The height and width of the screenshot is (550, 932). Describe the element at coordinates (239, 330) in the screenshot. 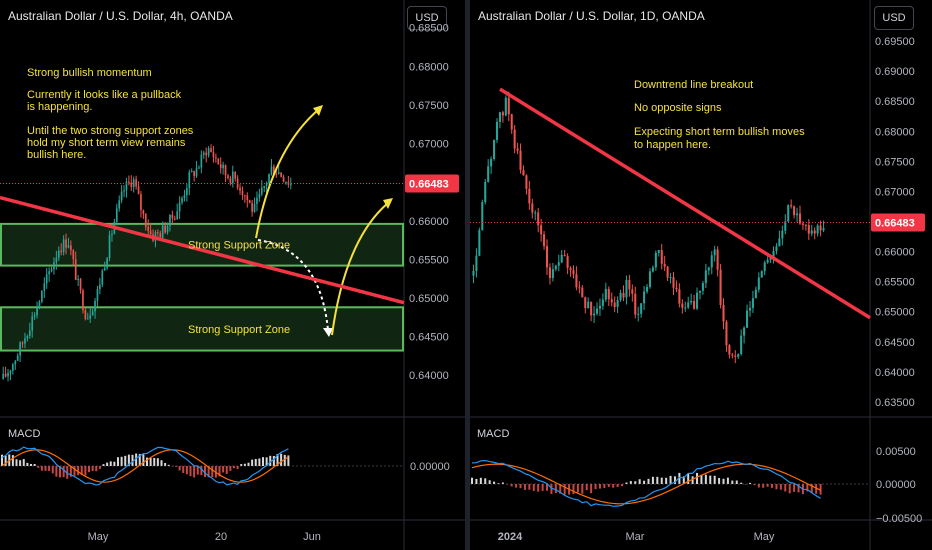

I see `left-support-zone-label: Strong Support Zone` at that location.